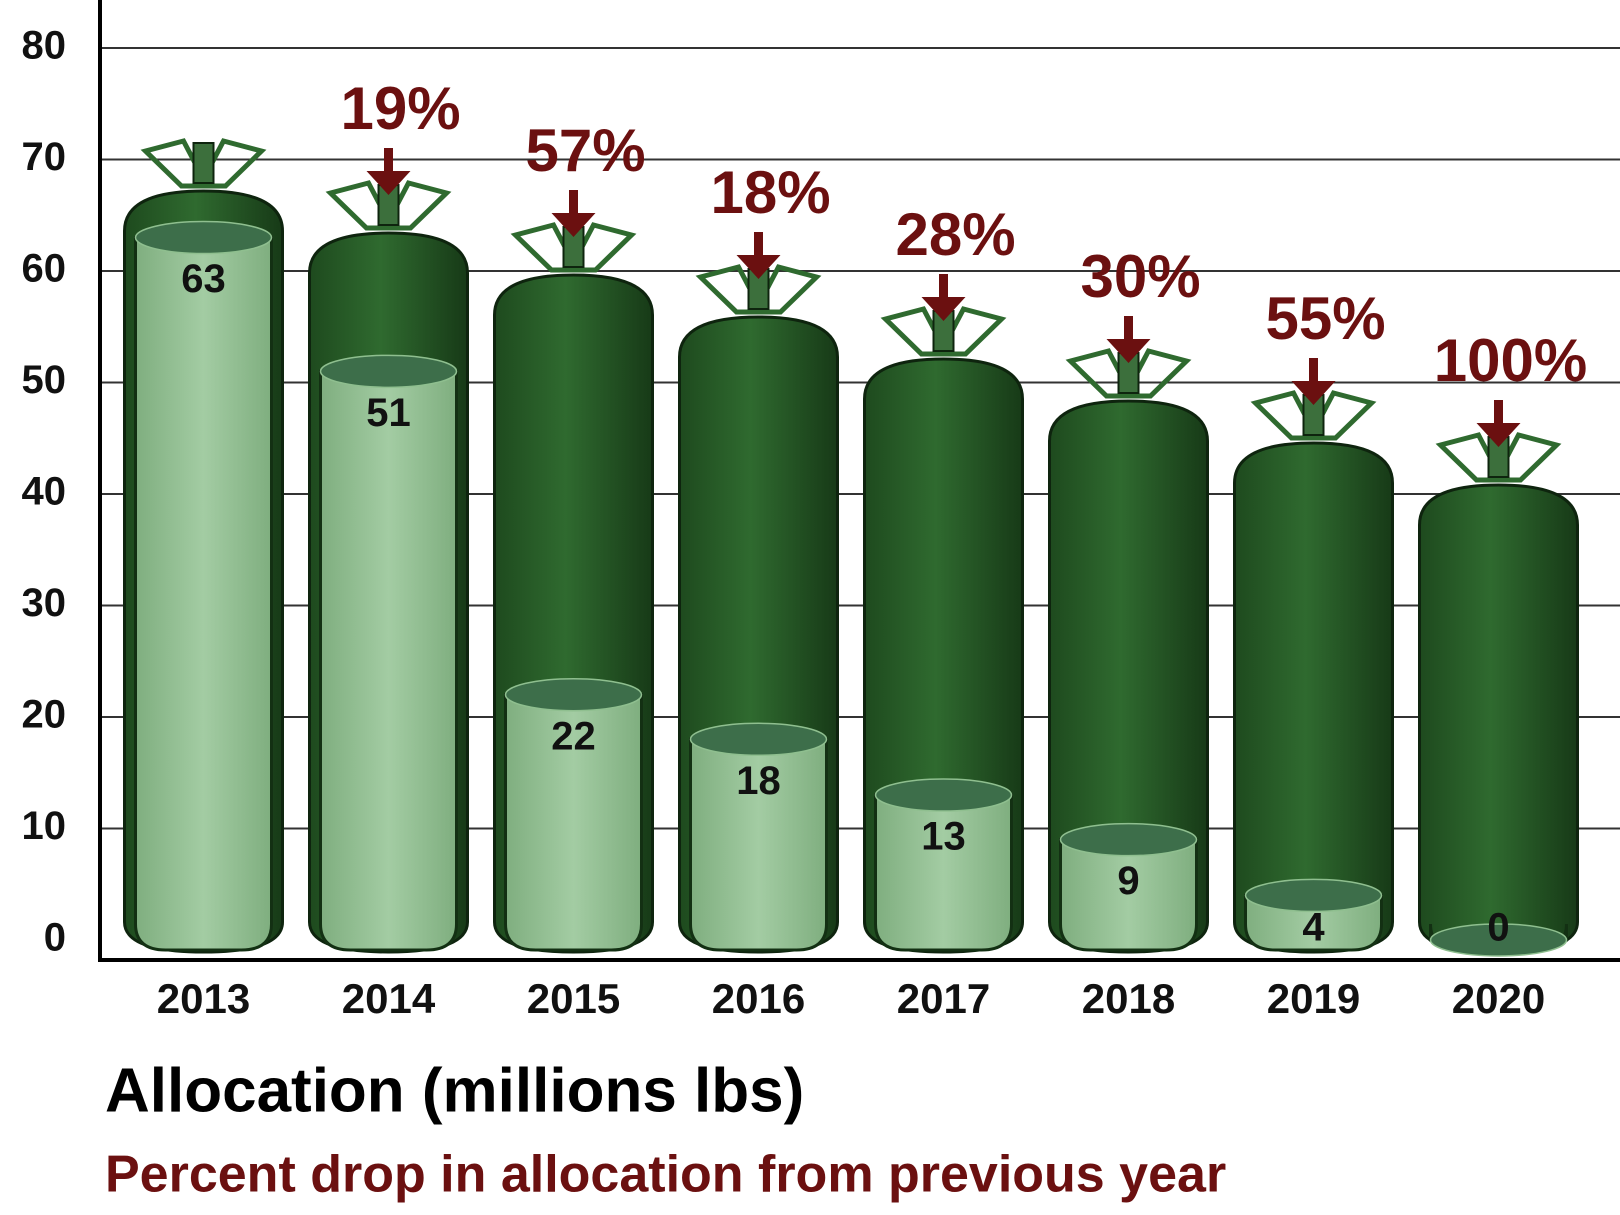 This screenshot has height=1215, width=1620. I want to click on y-tick-label: 50, so click(44, 380).